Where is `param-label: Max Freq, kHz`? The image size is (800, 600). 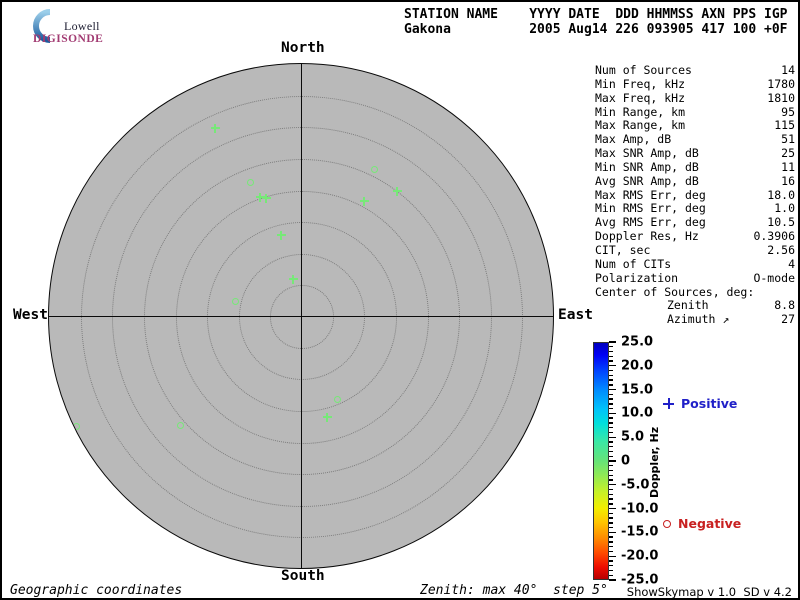 param-label: Max Freq, kHz is located at coordinates (640, 97).